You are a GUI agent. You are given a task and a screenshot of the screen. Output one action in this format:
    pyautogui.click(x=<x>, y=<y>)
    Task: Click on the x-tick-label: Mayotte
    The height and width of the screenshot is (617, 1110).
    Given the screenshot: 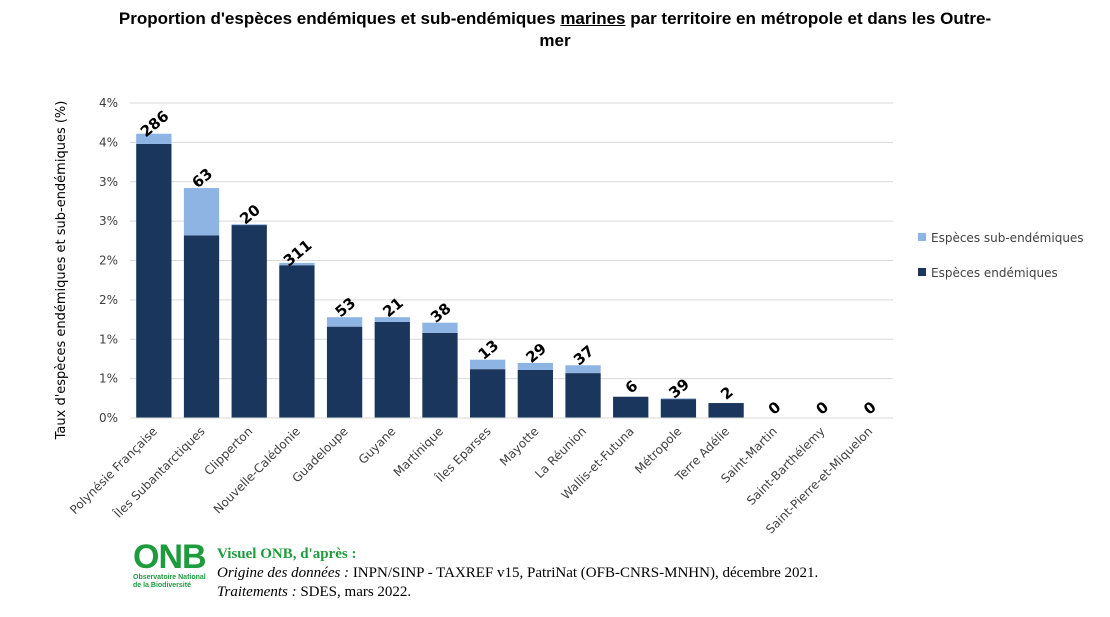 What is the action you would take?
    pyautogui.click(x=519, y=446)
    